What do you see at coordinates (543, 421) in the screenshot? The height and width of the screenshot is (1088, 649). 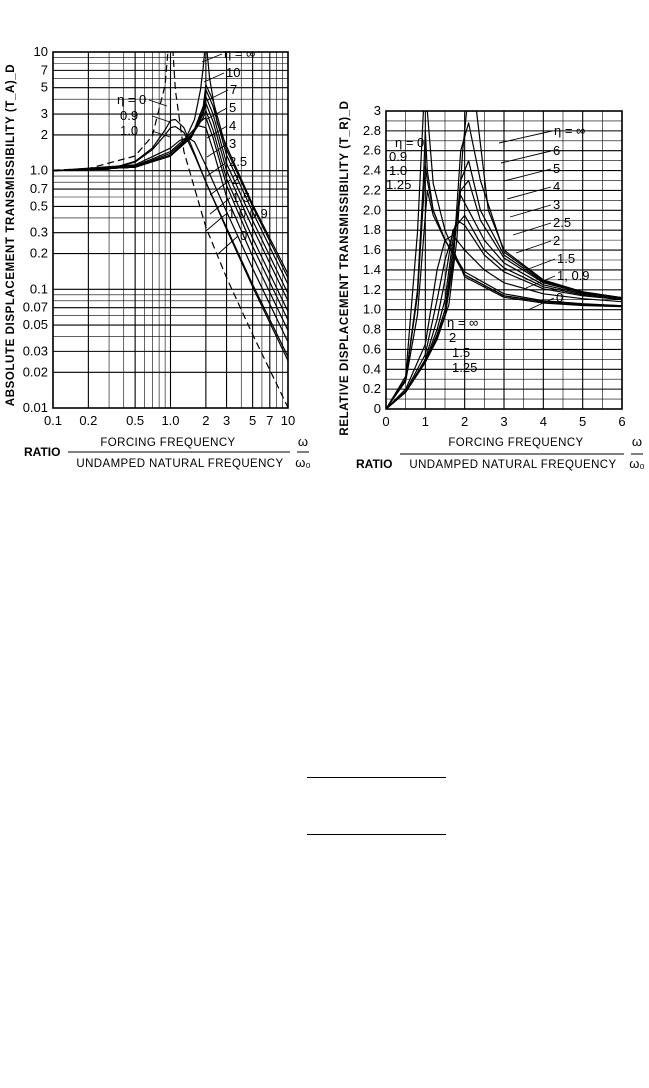 I see `x-tick-label: 4` at bounding box center [543, 421].